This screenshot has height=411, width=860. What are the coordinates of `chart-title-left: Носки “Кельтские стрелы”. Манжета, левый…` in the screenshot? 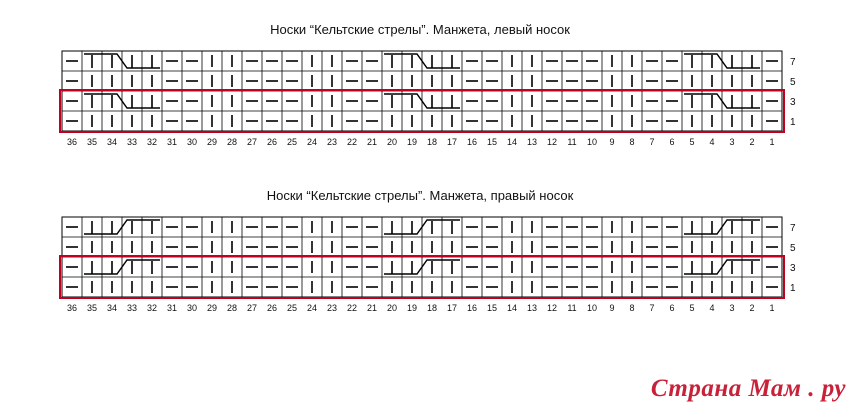 It's located at (420, 29).